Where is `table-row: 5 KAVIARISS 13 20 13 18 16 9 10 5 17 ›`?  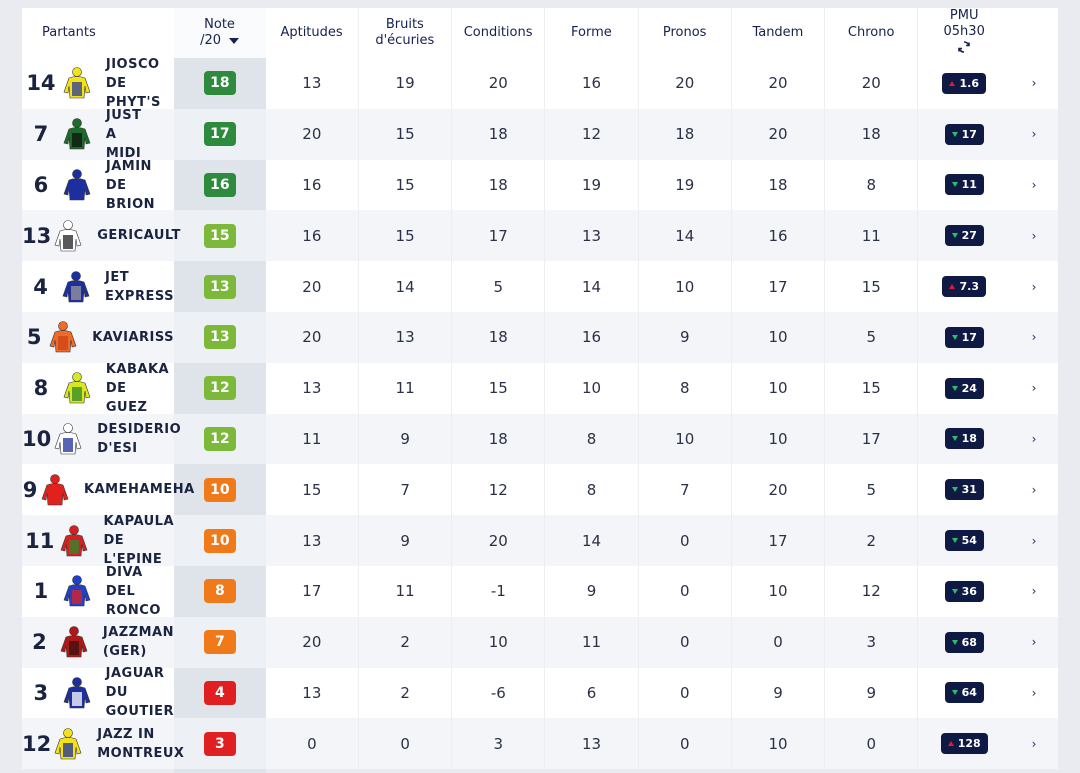 table-row: 5 KAVIARISS 13 20 13 18 16 9 10 5 17 › is located at coordinates (540, 337).